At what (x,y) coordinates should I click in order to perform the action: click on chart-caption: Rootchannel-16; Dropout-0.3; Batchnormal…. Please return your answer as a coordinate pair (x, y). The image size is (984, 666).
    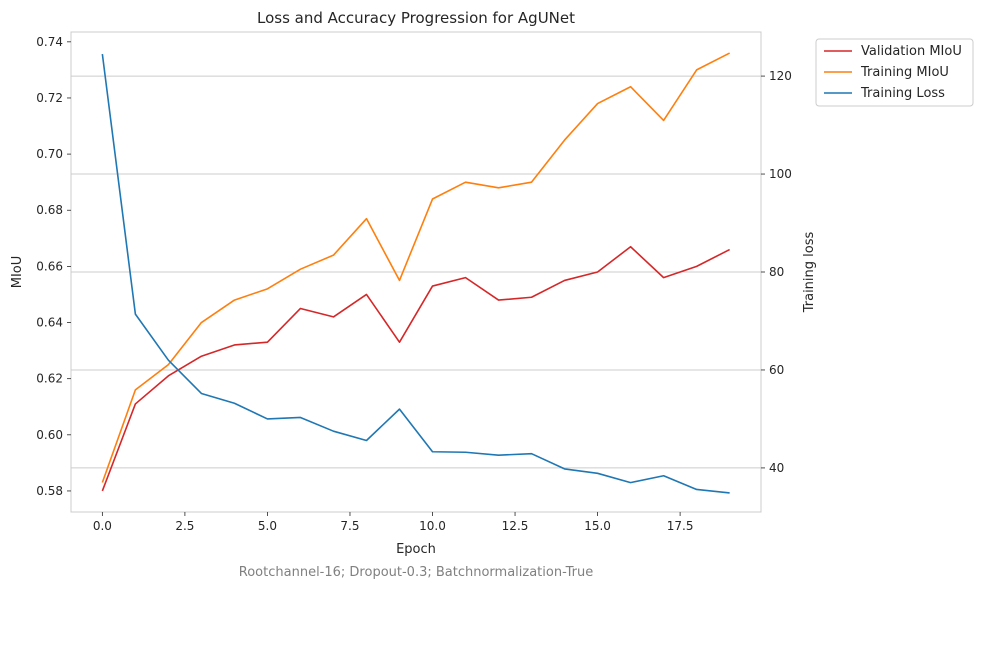
    Looking at the image, I should click on (416, 572).